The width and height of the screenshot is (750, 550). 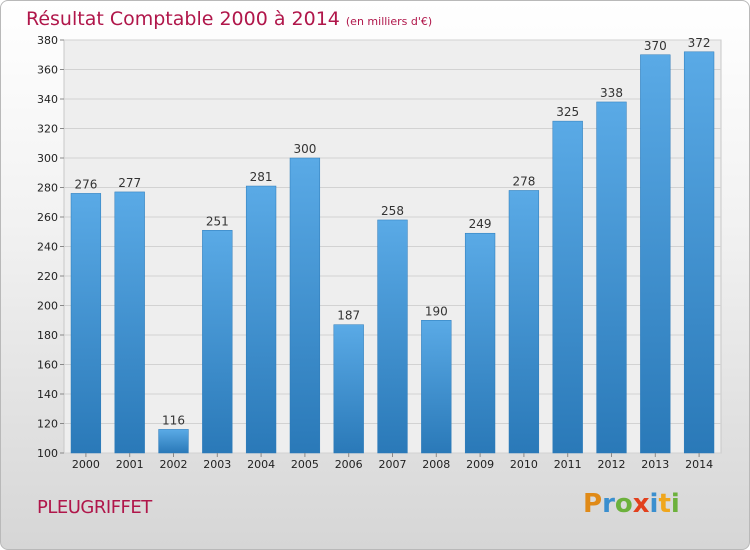 What do you see at coordinates (261, 464) in the screenshot?
I see `x-tick-label-2004: 2004` at bounding box center [261, 464].